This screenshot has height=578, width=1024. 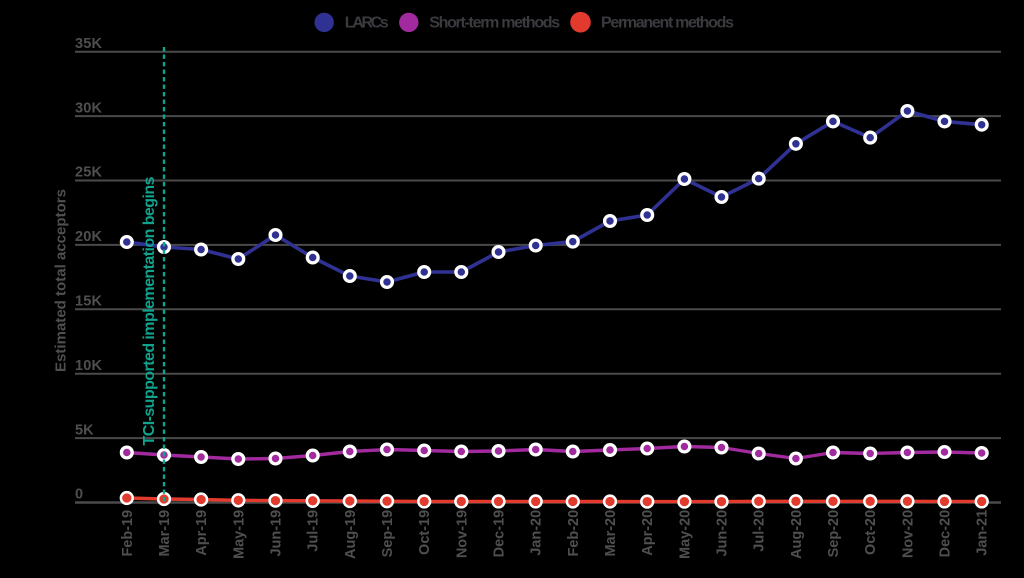 What do you see at coordinates (84, 430) in the screenshot?
I see `svg-text: 5K` at bounding box center [84, 430].